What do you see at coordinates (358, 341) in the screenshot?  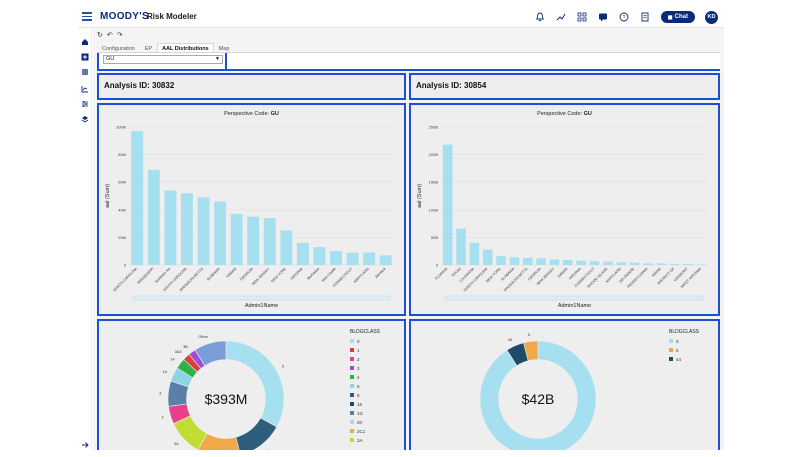 I see `left-legend-label: 0` at bounding box center [358, 341].